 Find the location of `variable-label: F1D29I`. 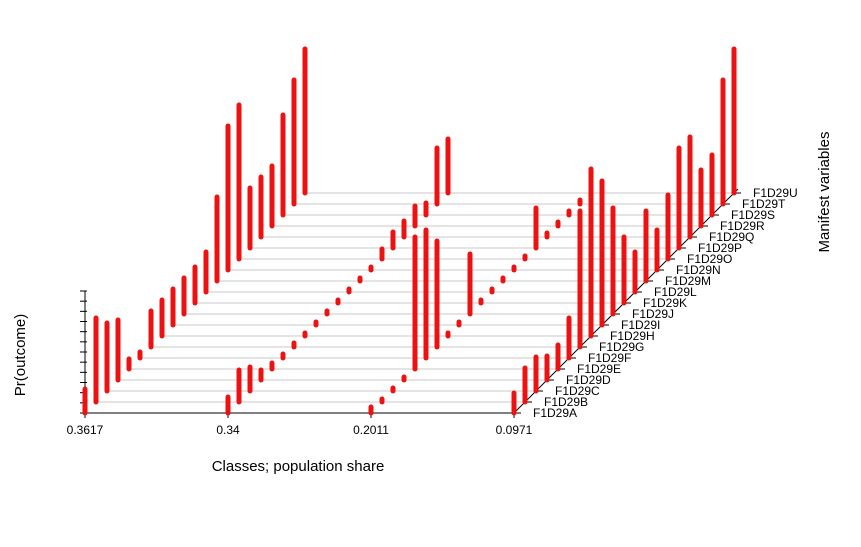

variable-label: F1D29I is located at coordinates (640, 325).